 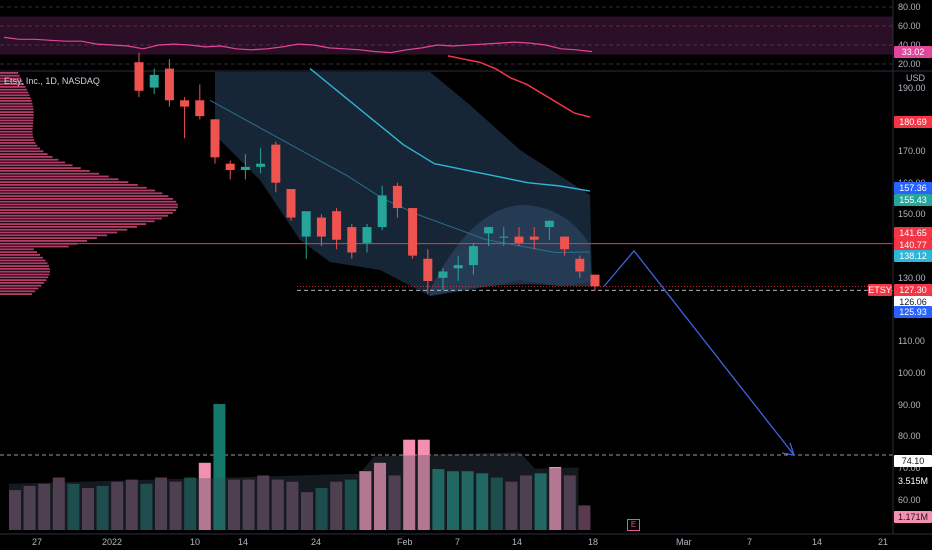 I want to click on price-label: 180.69, so click(x=913, y=122).